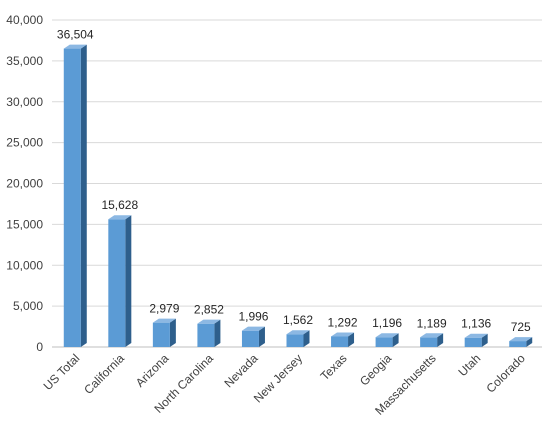 The width and height of the screenshot is (550, 425). Describe the element at coordinates (75, 35) in the screenshot. I see `data-label: 36,504` at that location.